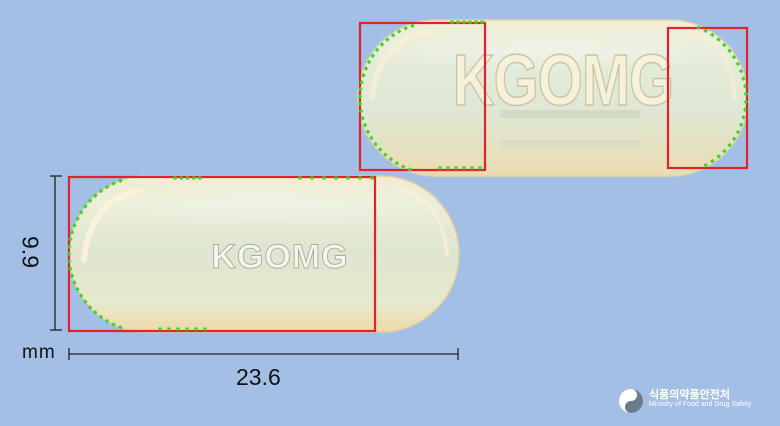 The width and height of the screenshot is (780, 426). What do you see at coordinates (263, 354) in the screenshot?
I see `length-dimension-line` at bounding box center [263, 354].